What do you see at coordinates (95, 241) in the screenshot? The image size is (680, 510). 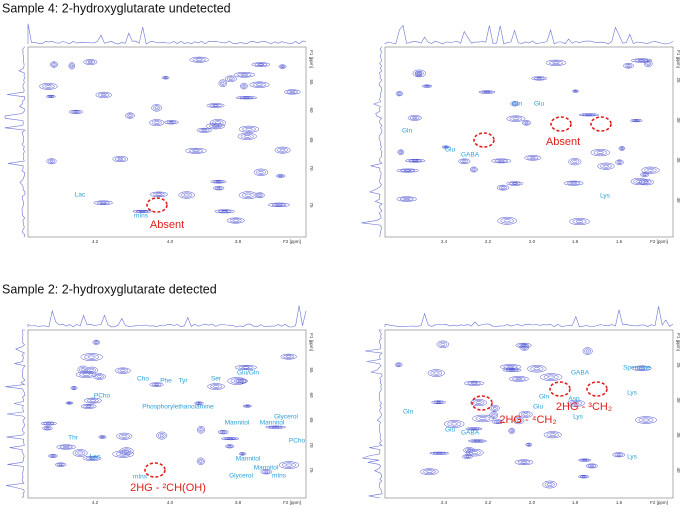 I see `x-tick-label: 4.2` at bounding box center [95, 241].